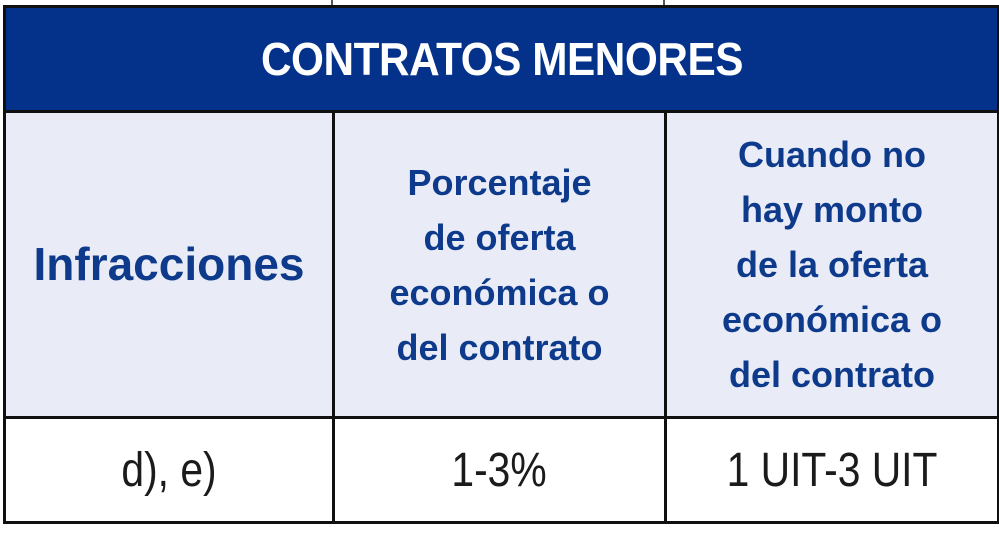 This screenshot has width=999, height=544. I want to click on table-title: CONTRATOS MENORES, so click(501, 59).